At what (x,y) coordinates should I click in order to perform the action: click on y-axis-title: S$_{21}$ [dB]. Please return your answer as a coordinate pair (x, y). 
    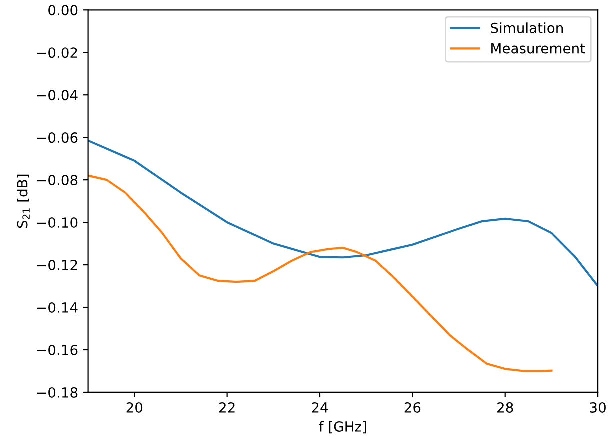
    Looking at the image, I should click on (23, 201).